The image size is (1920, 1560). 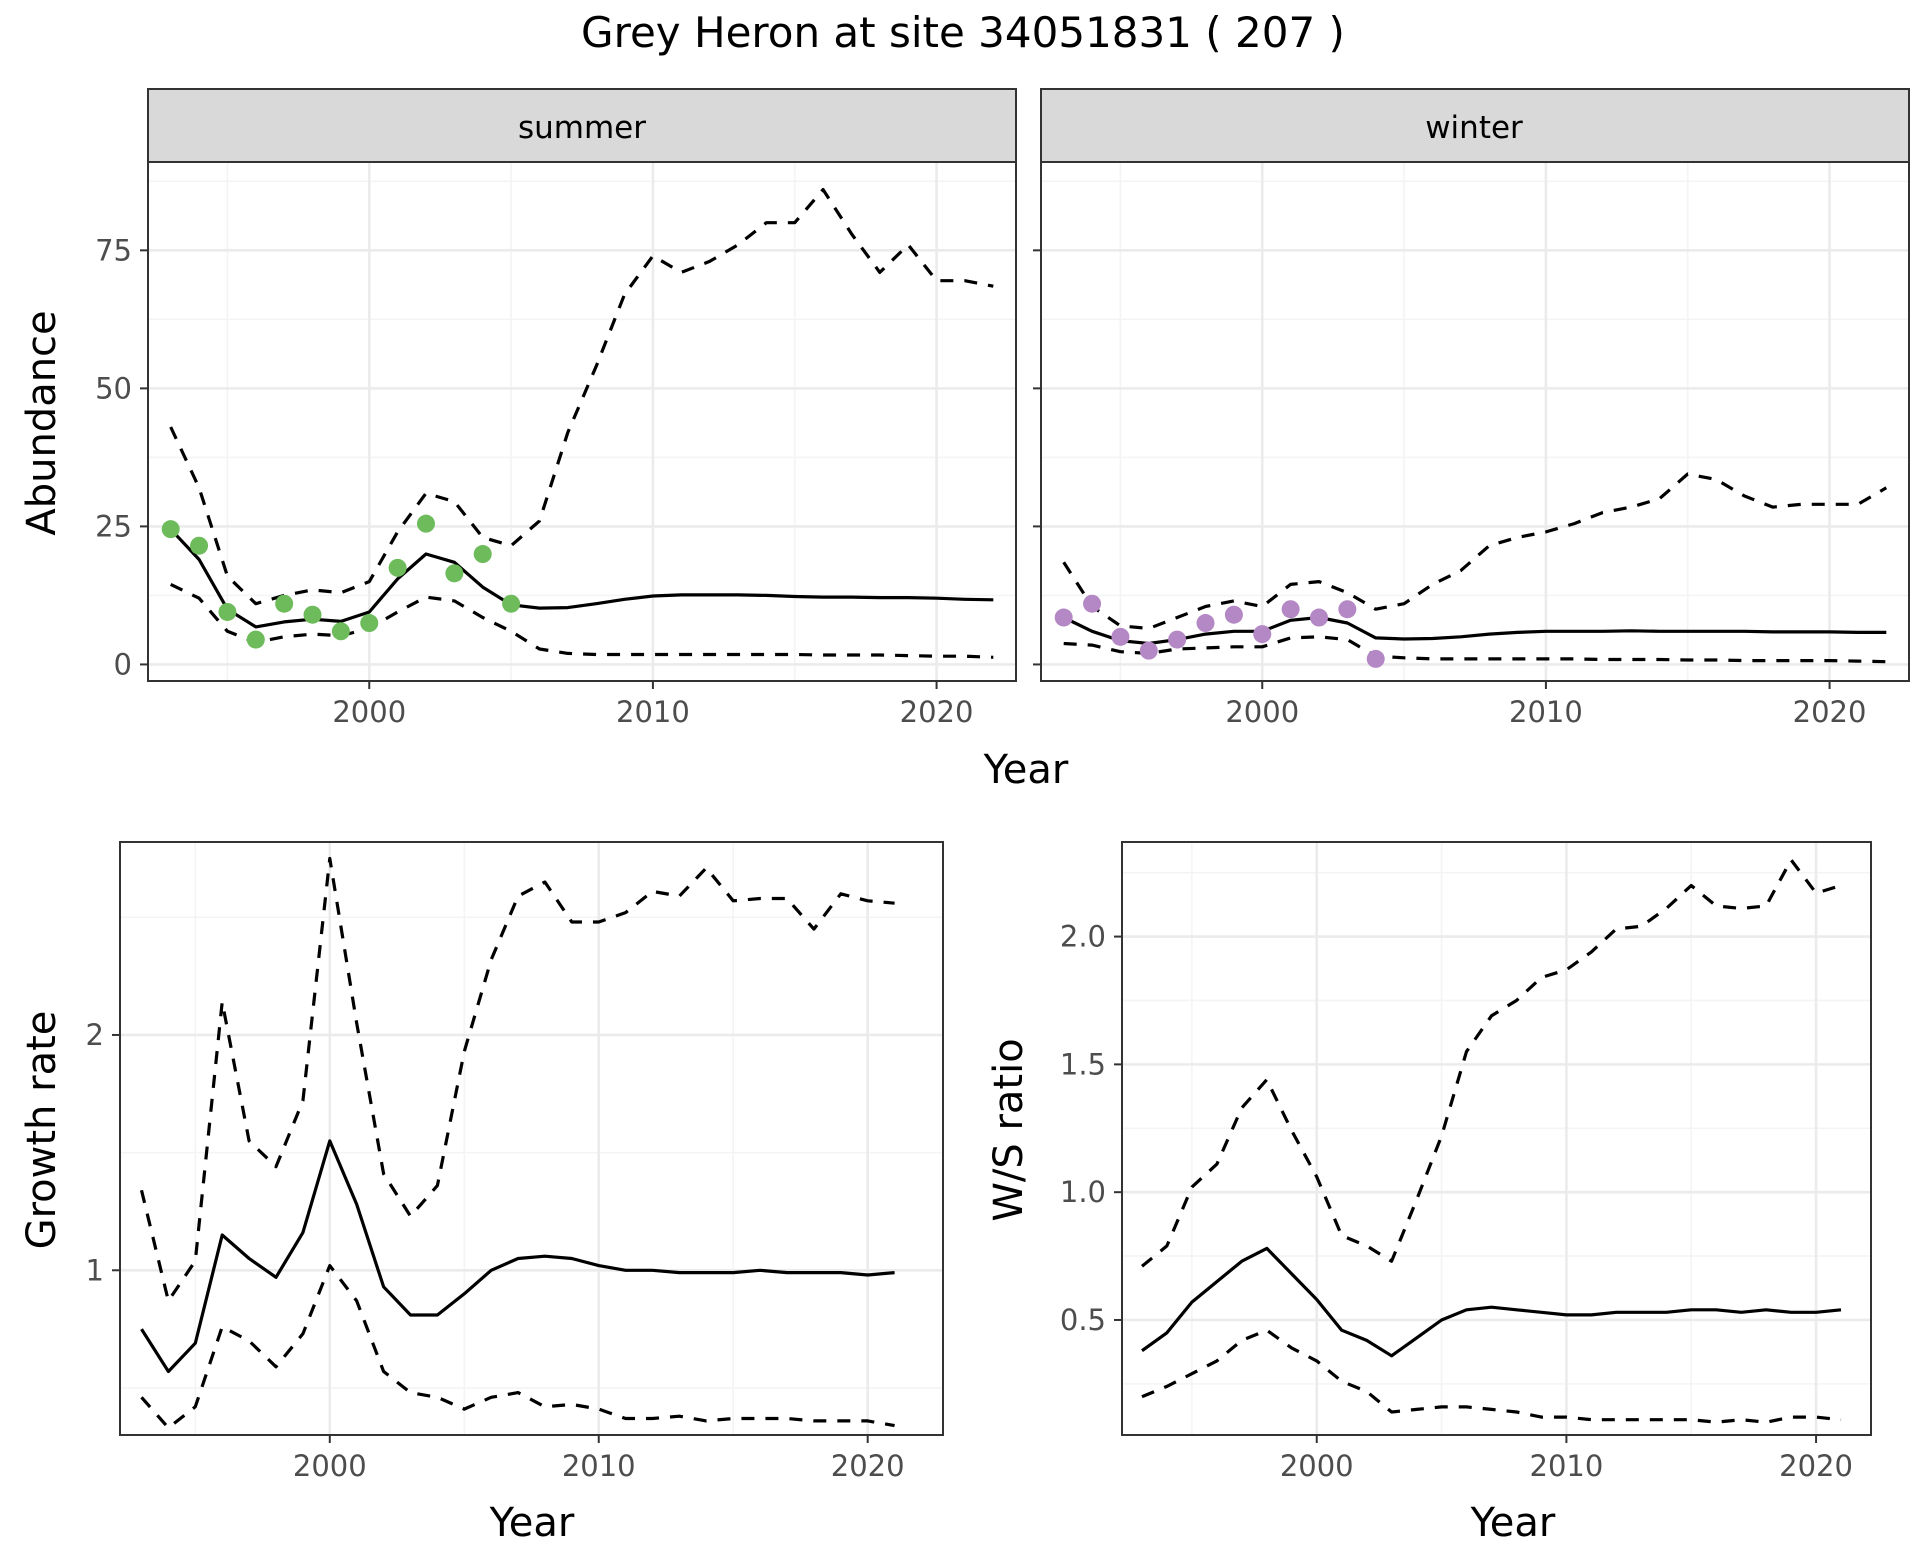 What do you see at coordinates (1083, 1320) in the screenshot?
I see `y-tick-label: 0.5` at bounding box center [1083, 1320].